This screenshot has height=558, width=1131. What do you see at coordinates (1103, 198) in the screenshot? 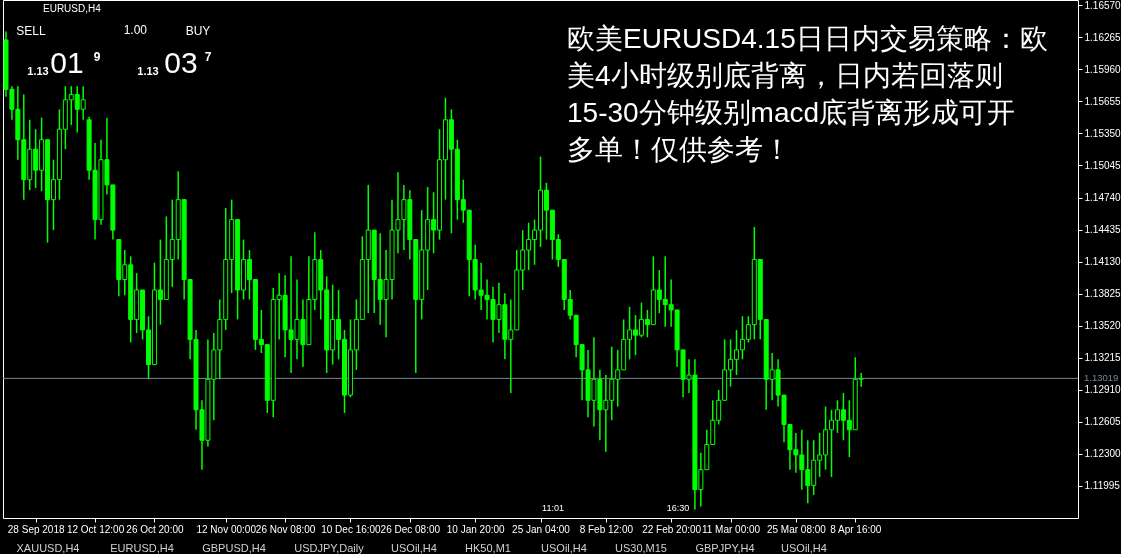
I see `y-tick-label: 1.14740` at bounding box center [1103, 198].